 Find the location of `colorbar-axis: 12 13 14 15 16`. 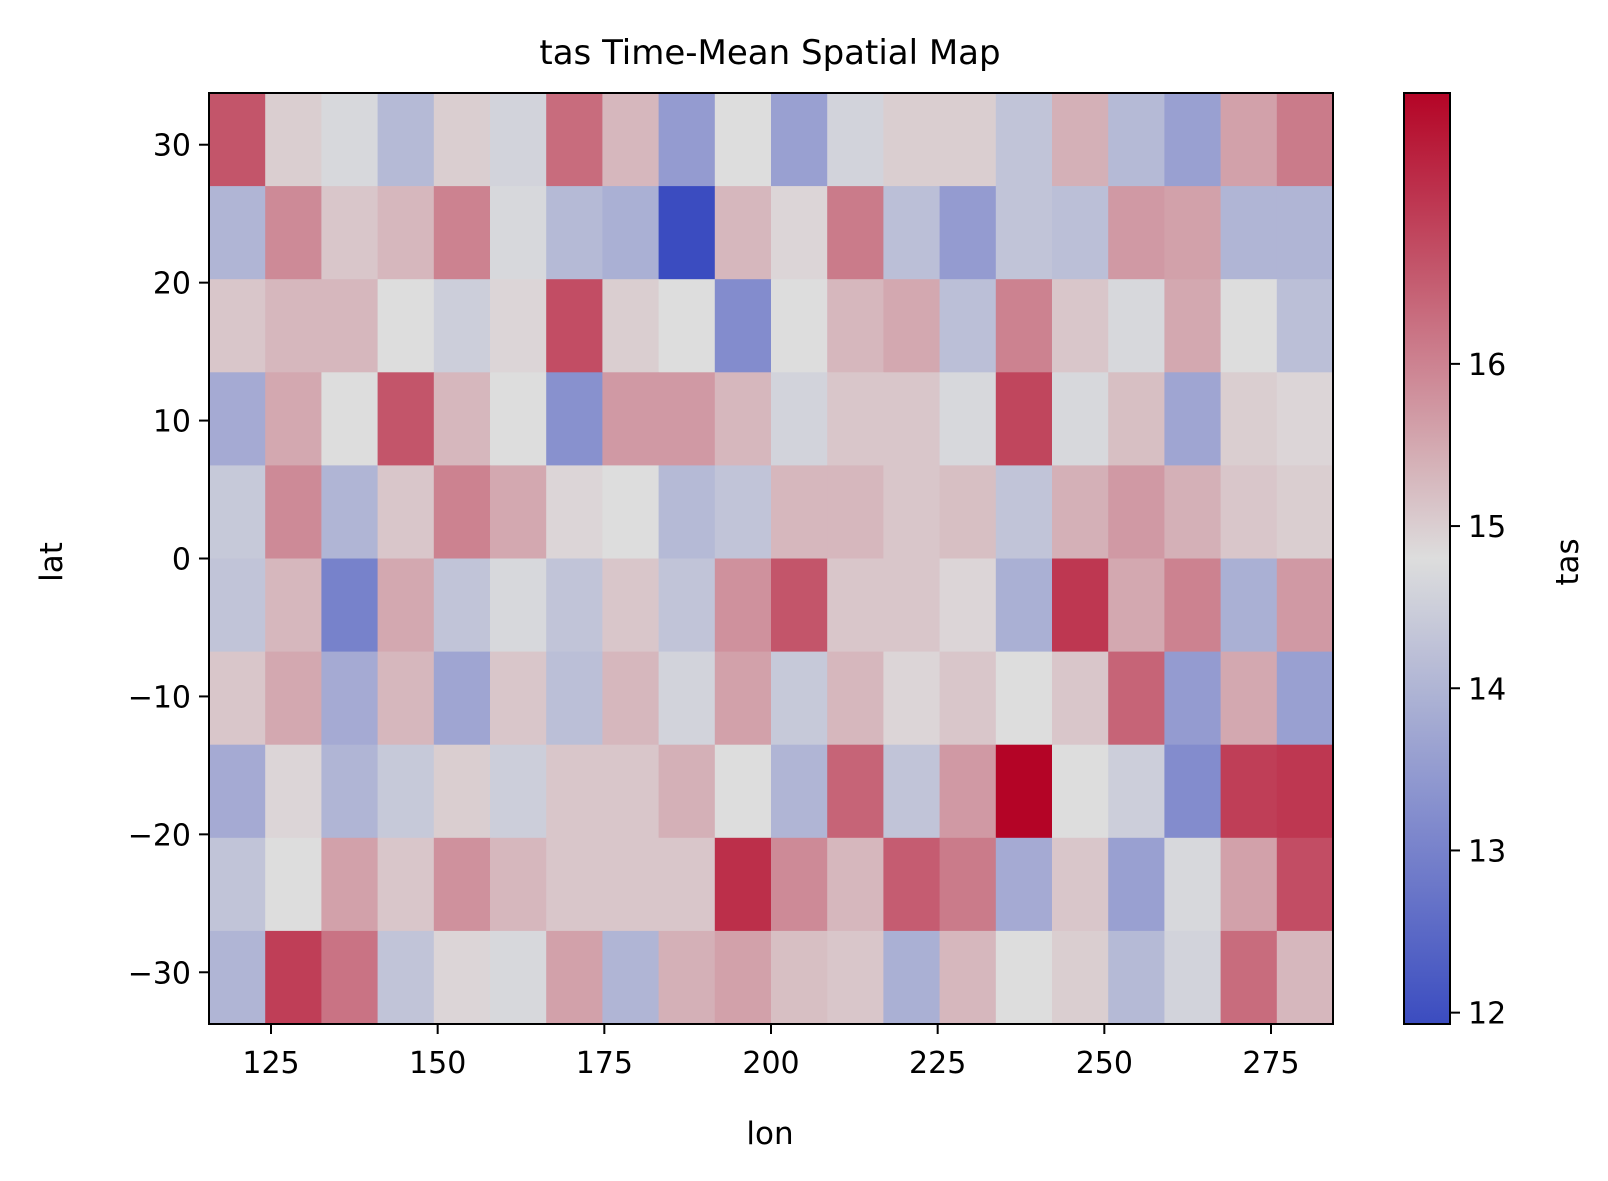

colorbar-axis: 12 13 14 15 16 is located at coordinates (1478, 690).